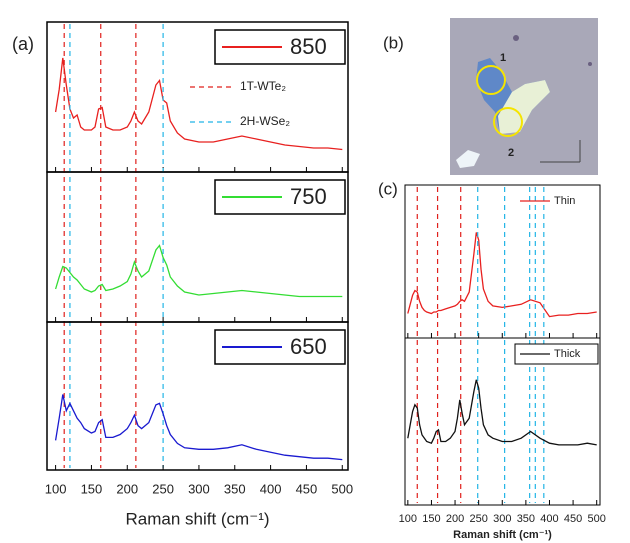  Describe the element at coordinates (503, 58) in the screenshot. I see `marker-label: 1` at that location.